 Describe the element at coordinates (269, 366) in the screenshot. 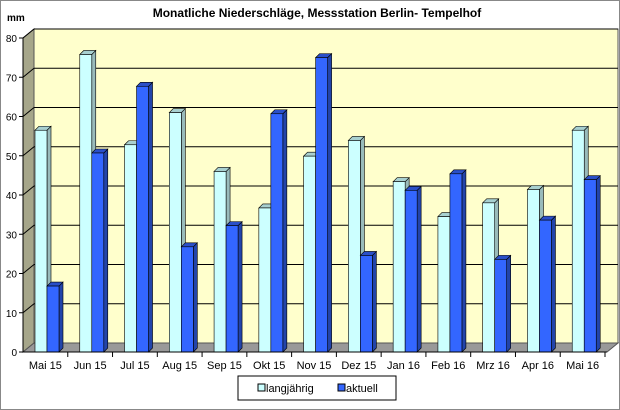

I see `x-tick-label: Okt 15` at that location.